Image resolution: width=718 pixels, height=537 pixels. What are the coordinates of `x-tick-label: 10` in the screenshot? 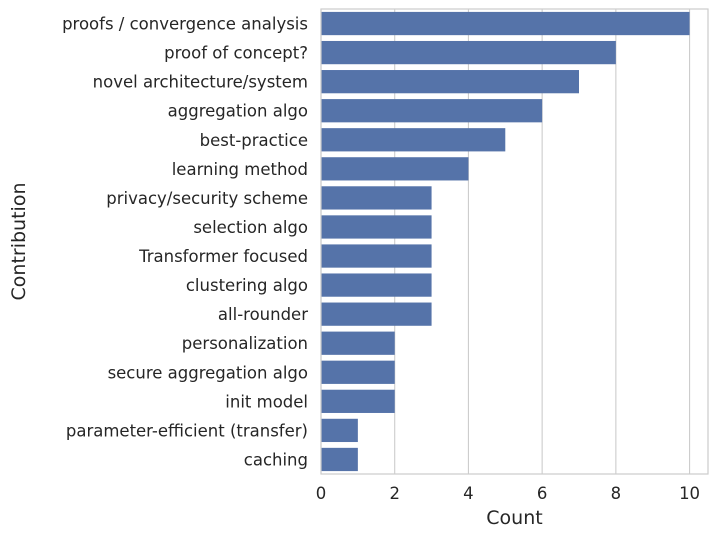 It's located at (689, 493).